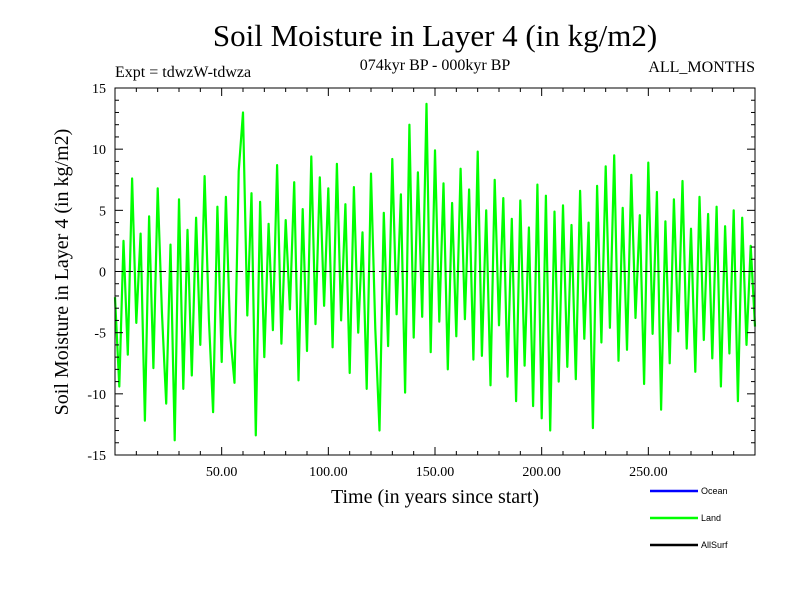  What do you see at coordinates (102, 273) in the screenshot?
I see `y-tick-label: 0` at bounding box center [102, 273].